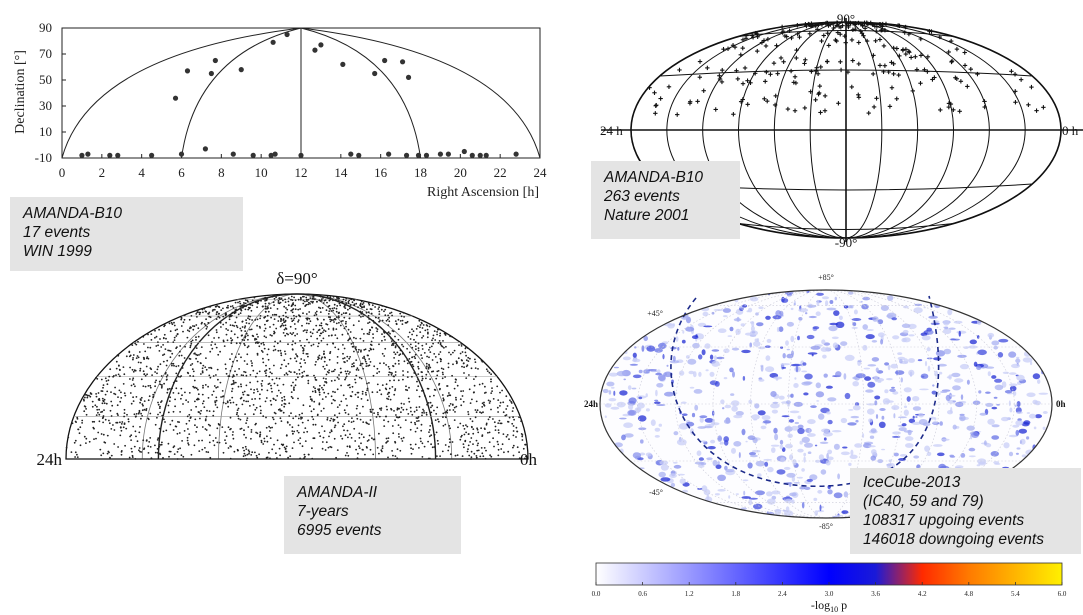 This screenshot has width=1083, height=615. I want to click on x-tick-label: 16, so click(381, 172).